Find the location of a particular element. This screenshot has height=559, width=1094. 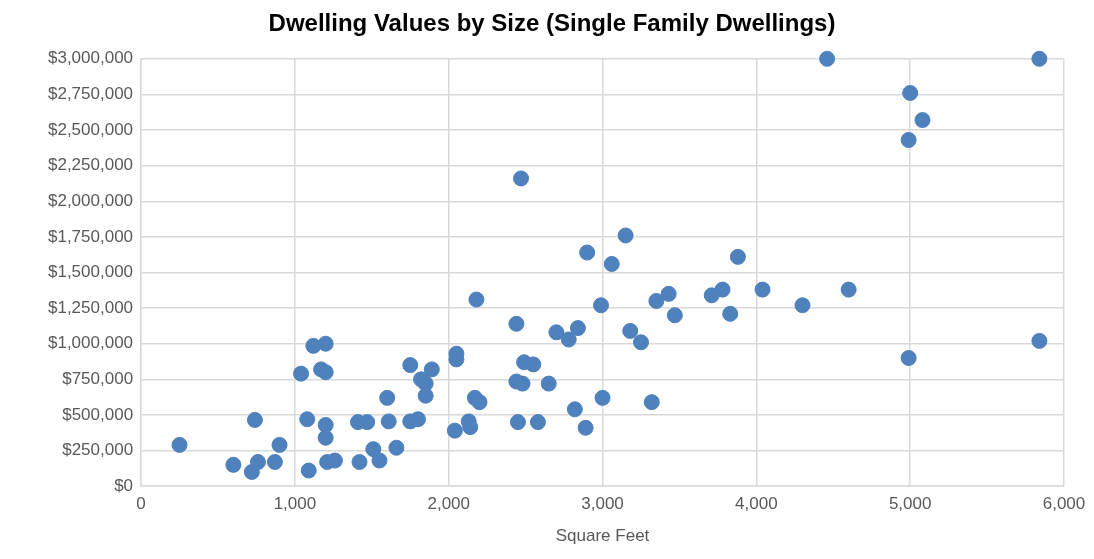

x-tick-label: 5,000 is located at coordinates (910, 504).